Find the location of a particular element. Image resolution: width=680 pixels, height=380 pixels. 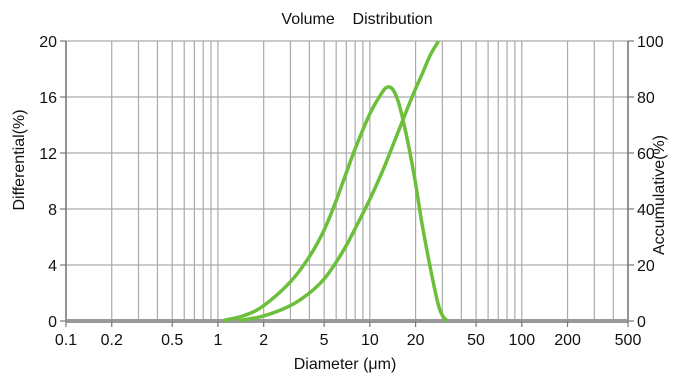

y-left-tick-label: 8 is located at coordinates (52, 210).